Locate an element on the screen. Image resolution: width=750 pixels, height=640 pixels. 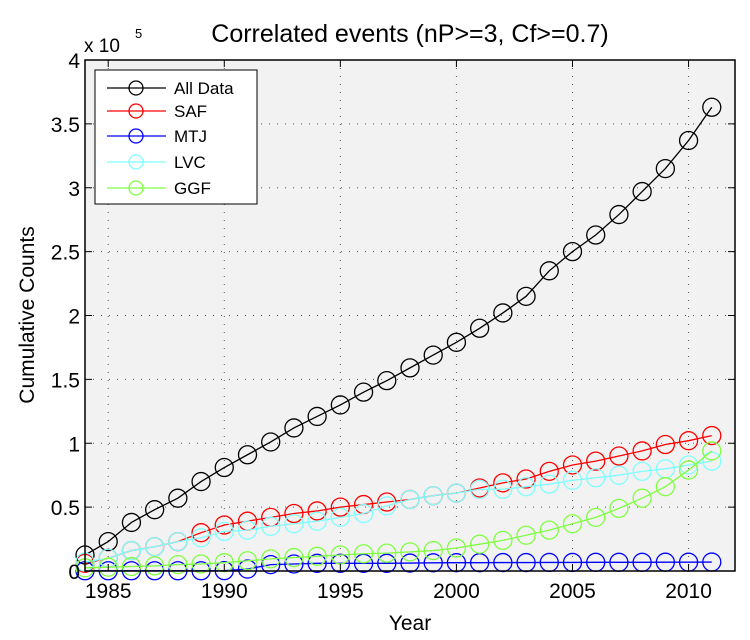
legend-label: SAF is located at coordinates (190, 111).